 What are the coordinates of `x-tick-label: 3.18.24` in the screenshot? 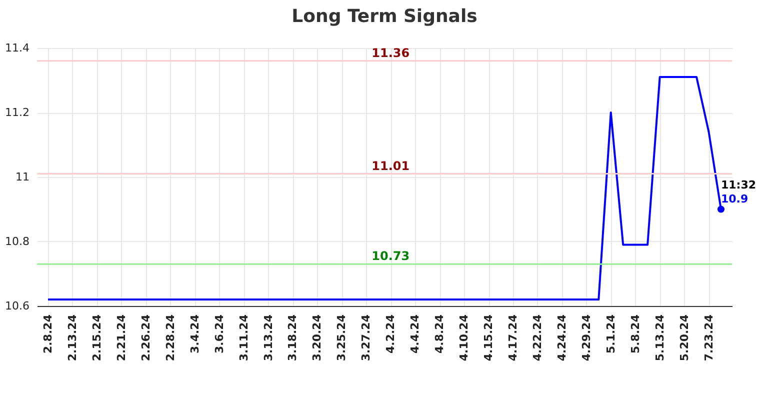 It's located at (293, 338).